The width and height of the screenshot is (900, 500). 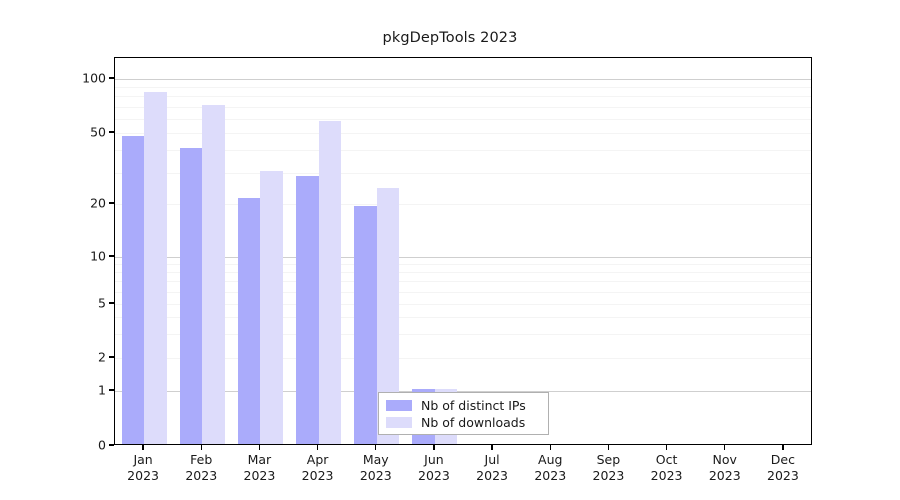 What do you see at coordinates (473, 405) in the screenshot?
I see `legend-label: Nb of distinct IPs` at bounding box center [473, 405].